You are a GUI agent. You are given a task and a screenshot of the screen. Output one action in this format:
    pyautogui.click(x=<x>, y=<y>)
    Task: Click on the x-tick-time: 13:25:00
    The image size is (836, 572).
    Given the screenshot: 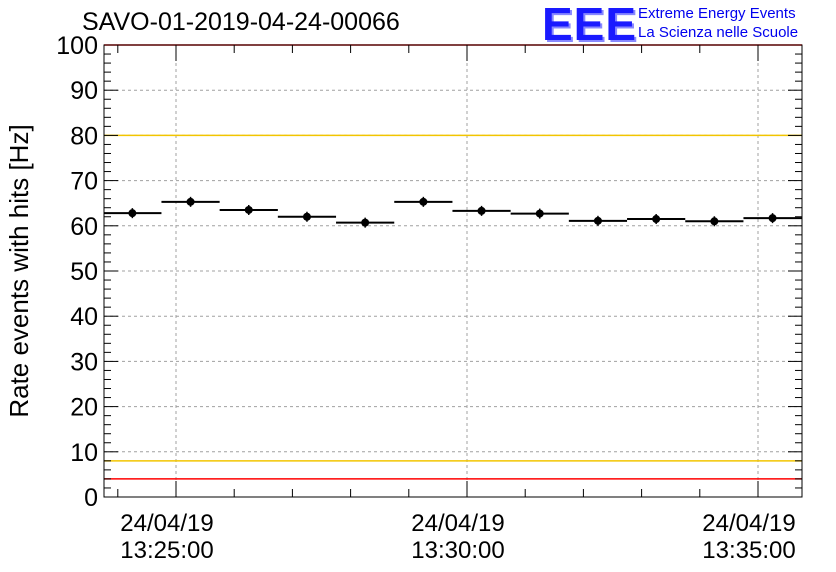 What is the action you would take?
    pyautogui.click(x=166, y=550)
    